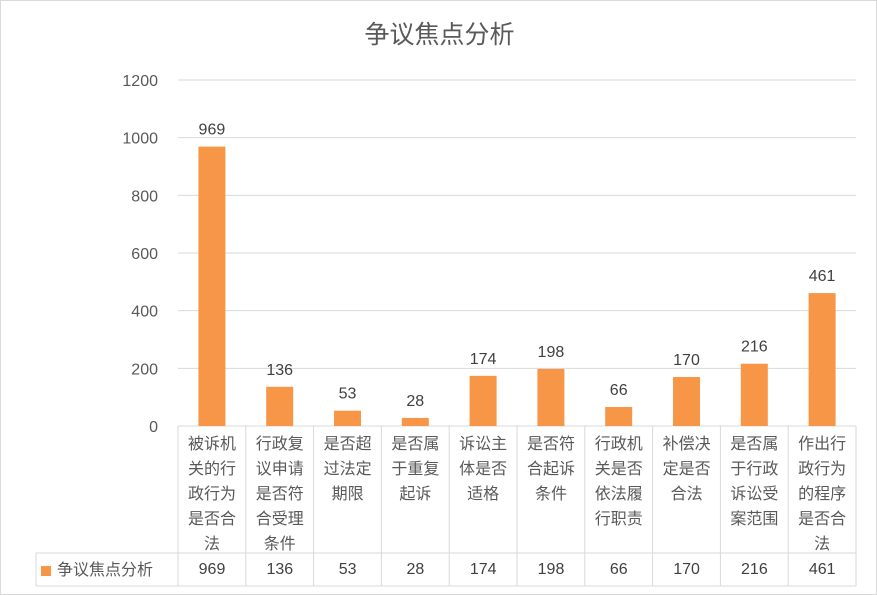 This screenshot has width=877, height=595. I want to click on y-tick-label: 400, so click(144, 312).